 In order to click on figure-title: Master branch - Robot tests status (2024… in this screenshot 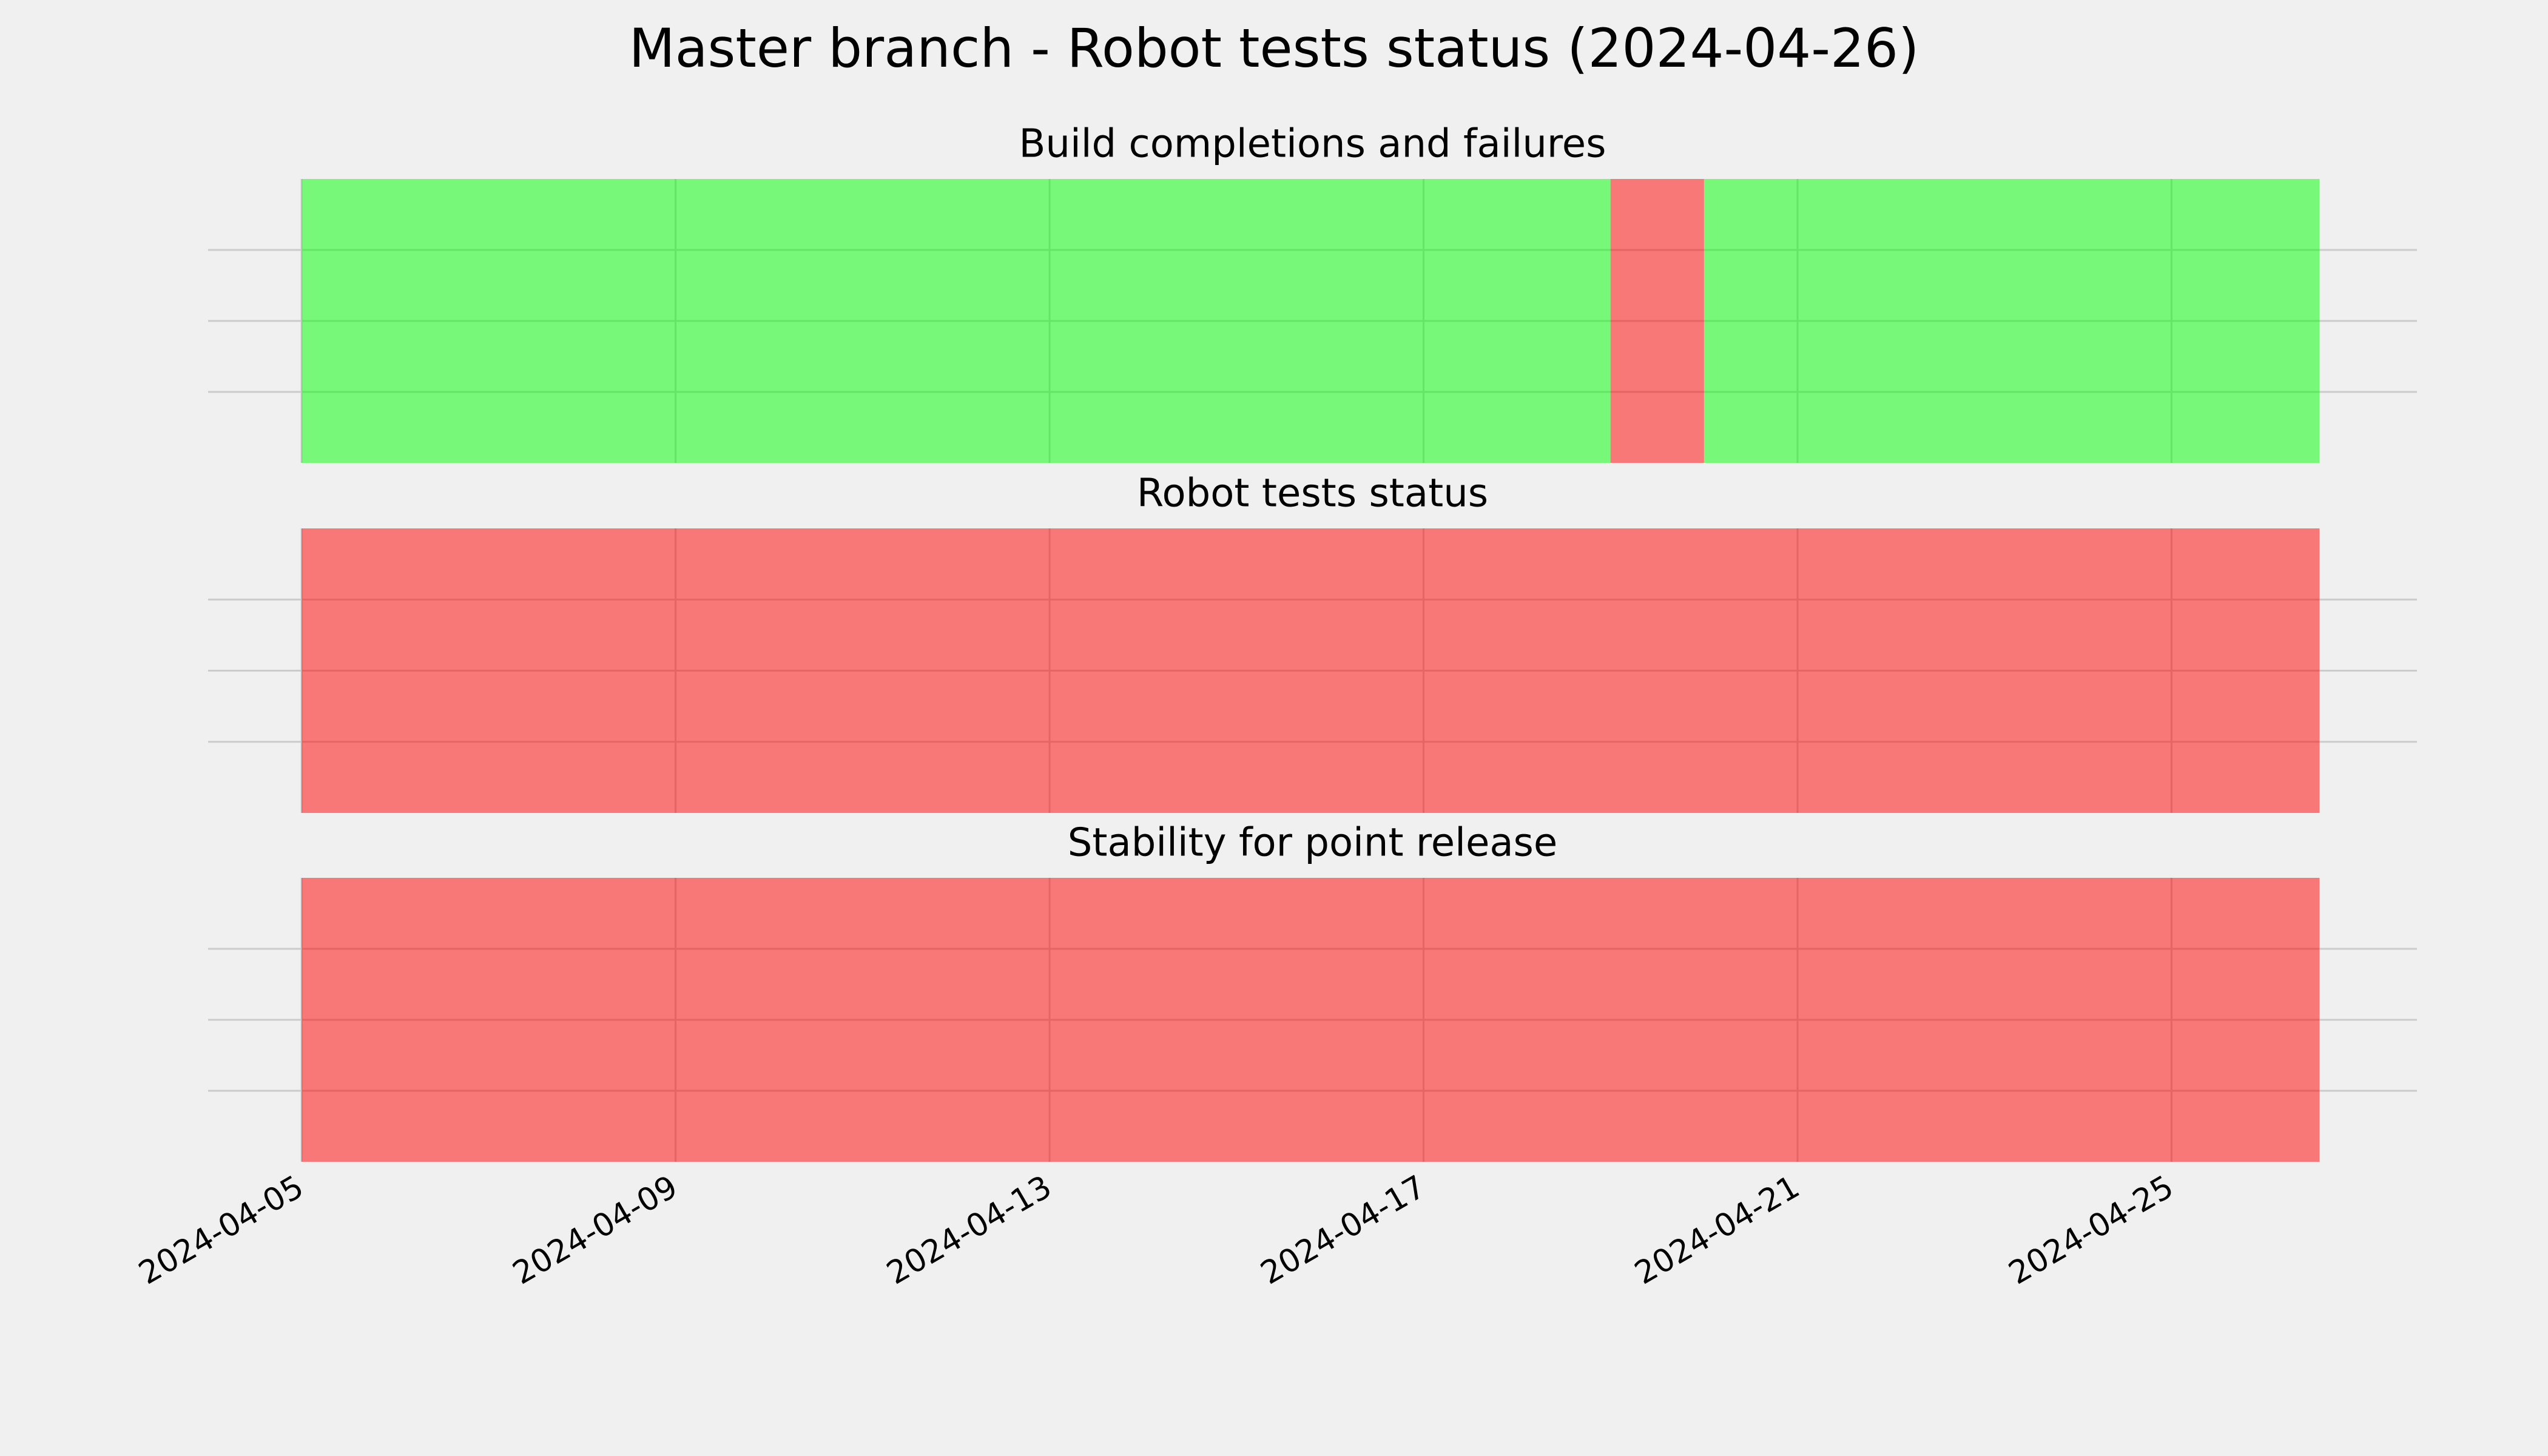, I will do `click(1274, 48)`.